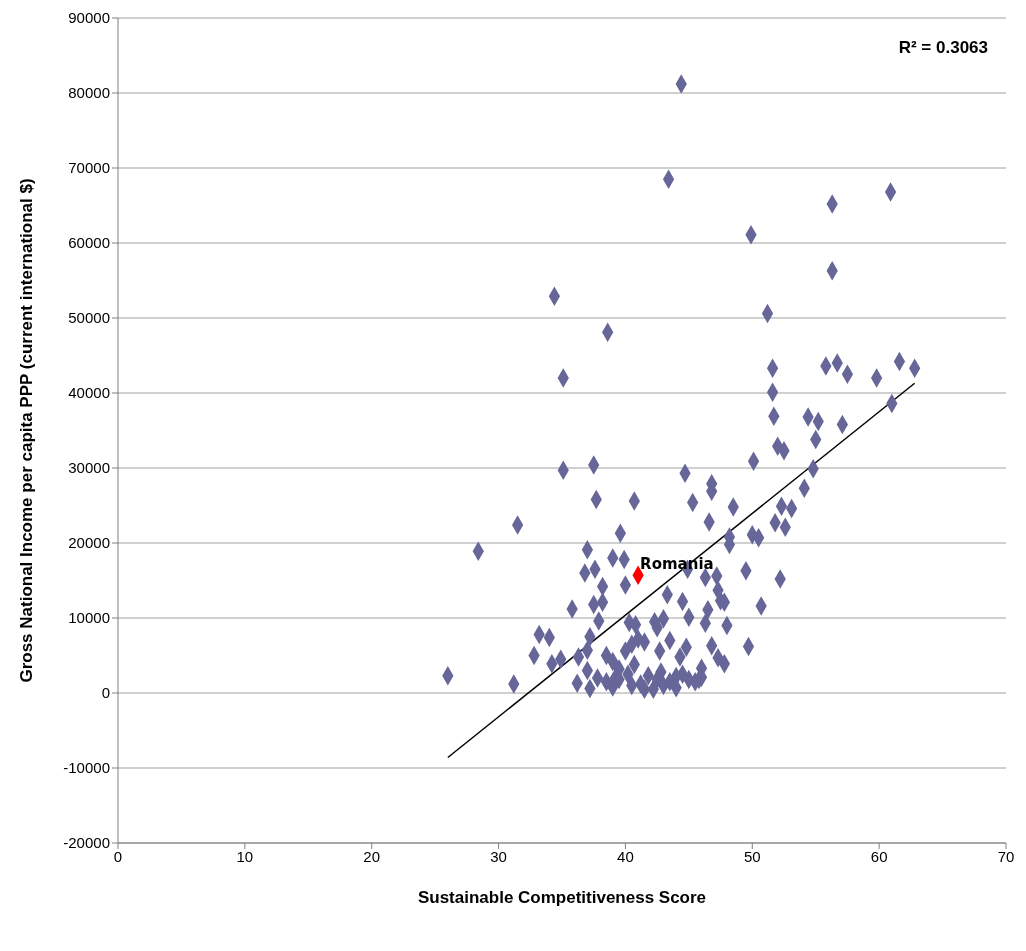 This screenshot has height=951, width=1026. Describe the element at coordinates (879, 856) in the screenshot. I see `x-tick-label: 60` at that location.